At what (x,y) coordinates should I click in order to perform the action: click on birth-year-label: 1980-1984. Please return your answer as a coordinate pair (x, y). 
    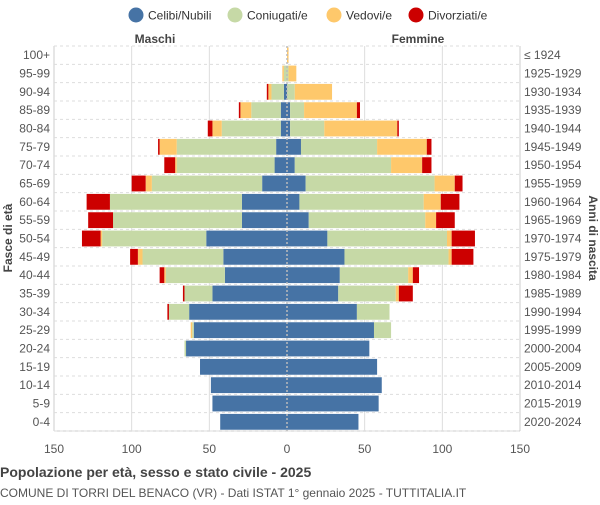
    Looking at the image, I should click on (553, 275).